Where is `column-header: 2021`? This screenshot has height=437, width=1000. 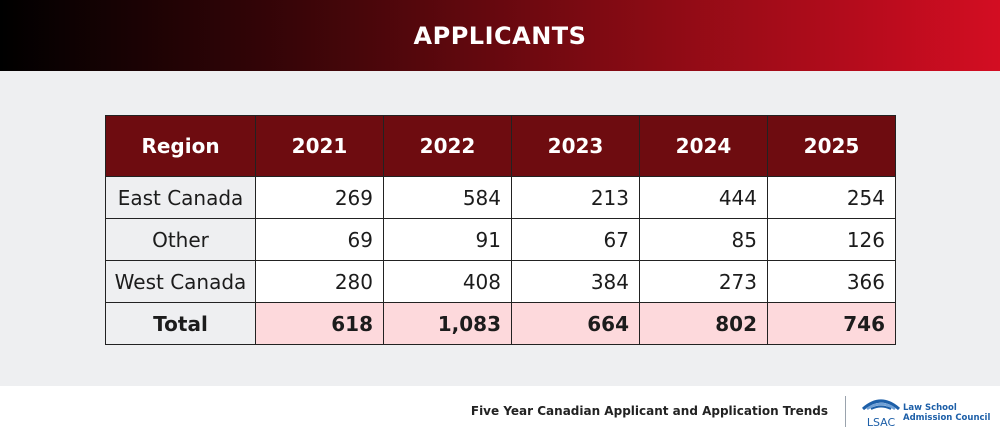
column-header: 2021 is located at coordinates (319, 146).